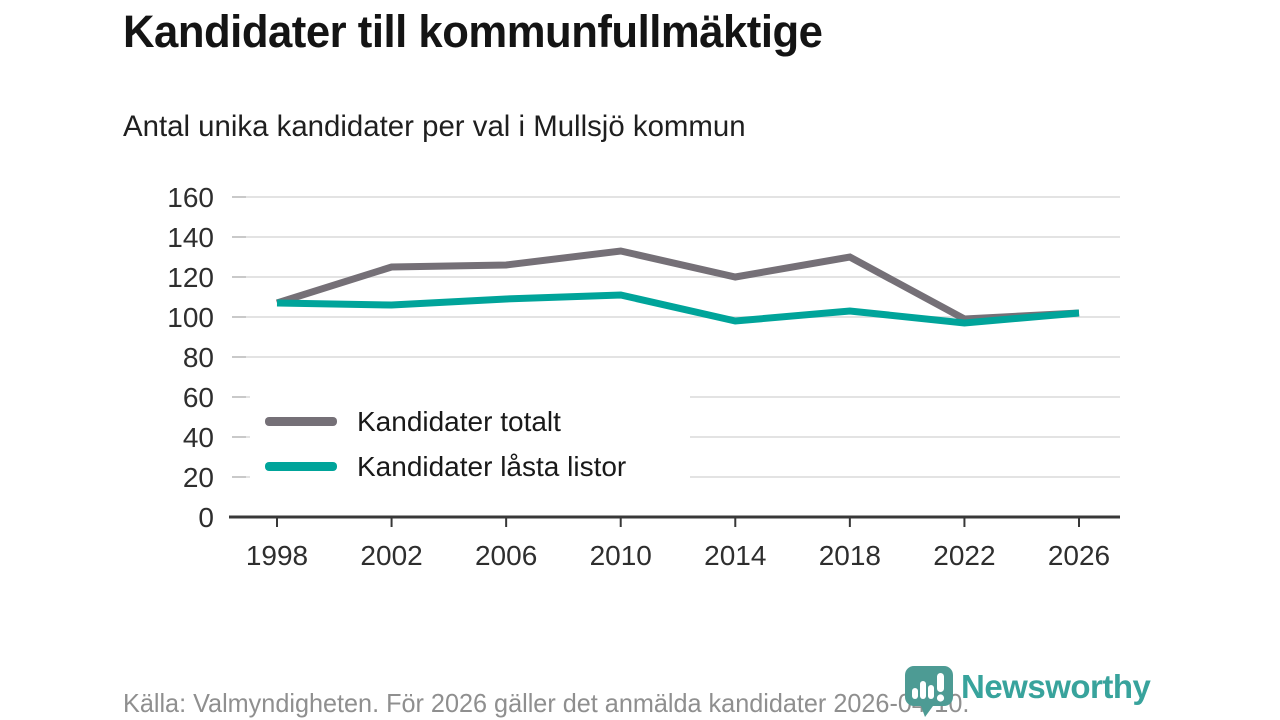 This screenshot has height=720, width=1280. Describe the element at coordinates (735, 555) in the screenshot. I see `svg-text: 2014` at that location.